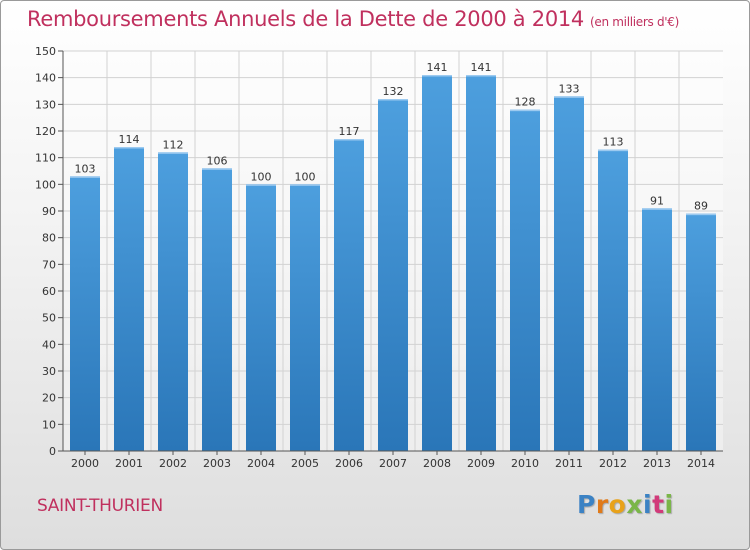 Image resolution: width=750 pixels, height=550 pixels. Describe the element at coordinates (481, 463) in the screenshot. I see `x-tick-label: 2009` at that location.